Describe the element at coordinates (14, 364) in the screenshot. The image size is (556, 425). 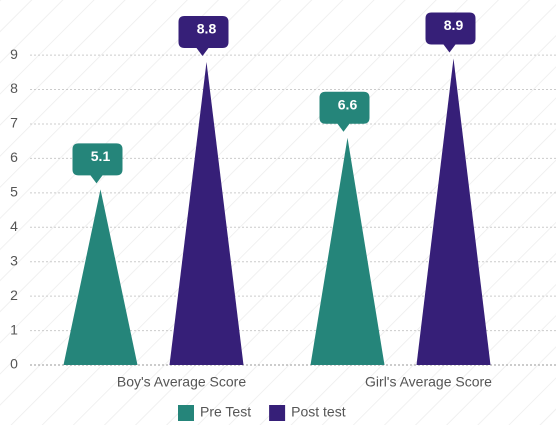
I see `y-tick-label: 0` at that location.